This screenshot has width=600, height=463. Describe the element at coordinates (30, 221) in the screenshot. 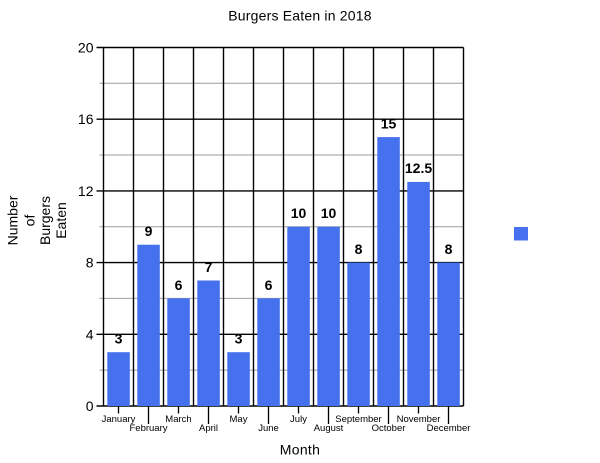

I see `svg-text: of` at that location.